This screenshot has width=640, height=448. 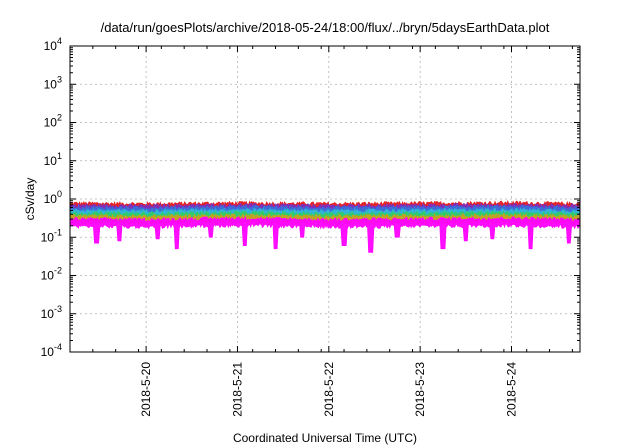 I want to click on y-tick-label: 10⁻¹, so click(x=51, y=235).